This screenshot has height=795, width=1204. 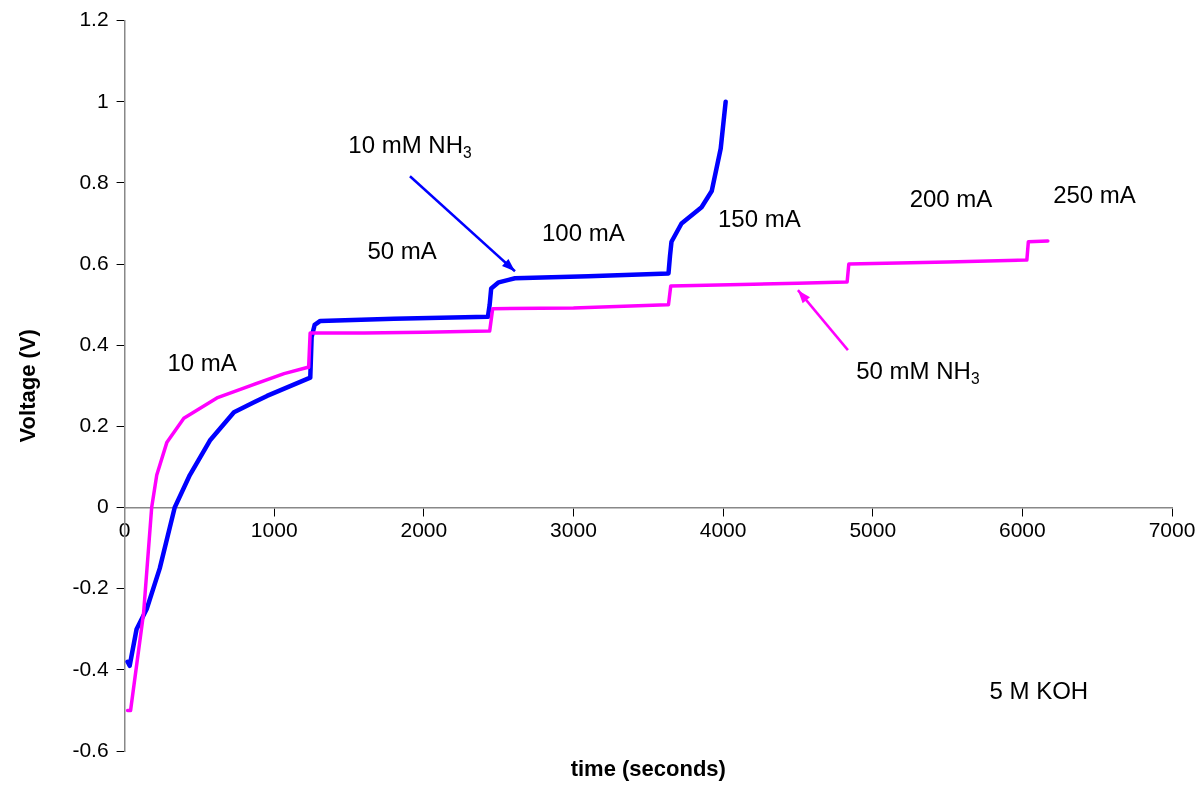 What do you see at coordinates (274, 529) in the screenshot?
I see `x-tick-label: 1000` at bounding box center [274, 529].